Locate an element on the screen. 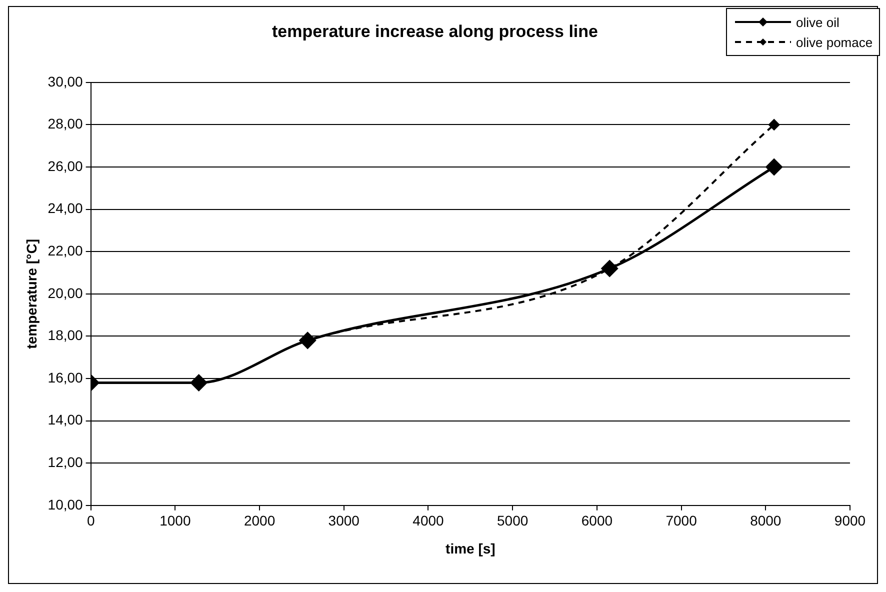 The width and height of the screenshot is (886, 592). x-tick-label: 0 is located at coordinates (90, 520).